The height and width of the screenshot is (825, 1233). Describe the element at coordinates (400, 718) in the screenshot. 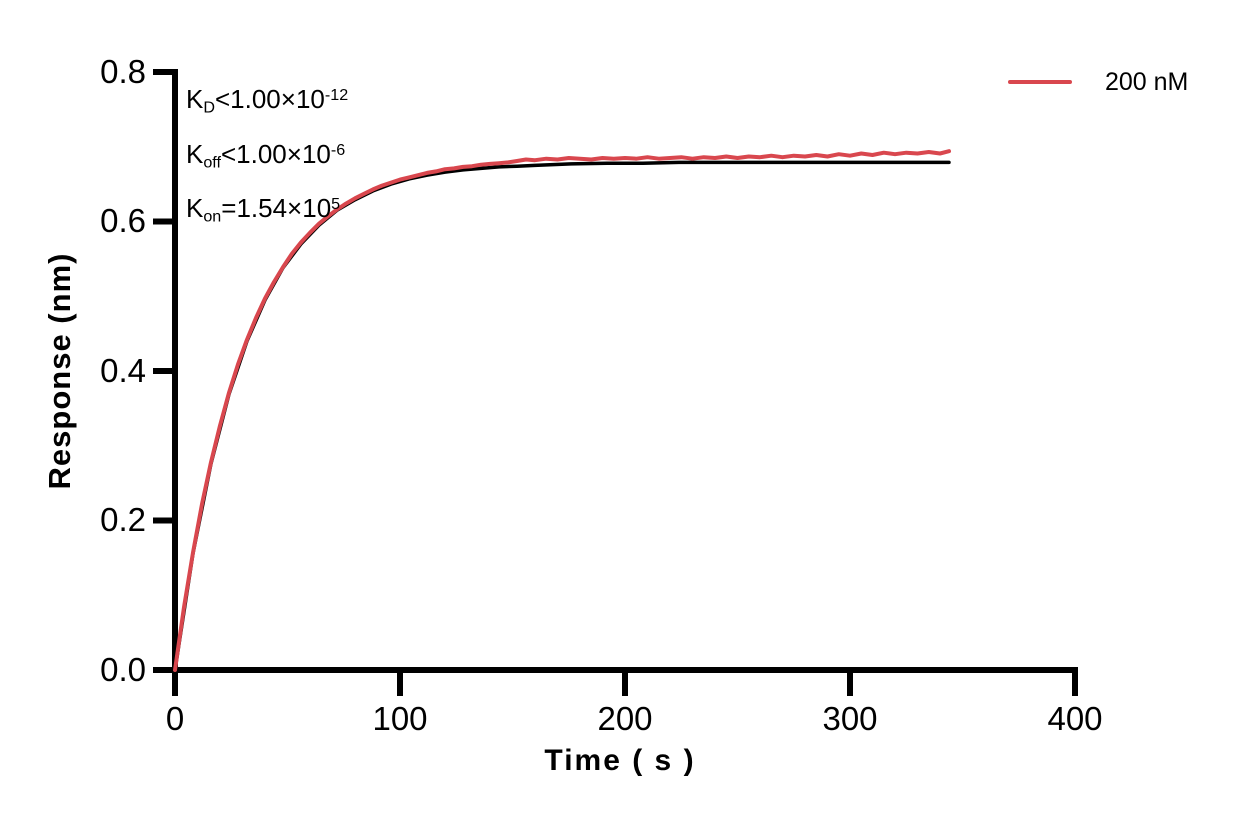

I see `x-tick-label: 100` at that location.